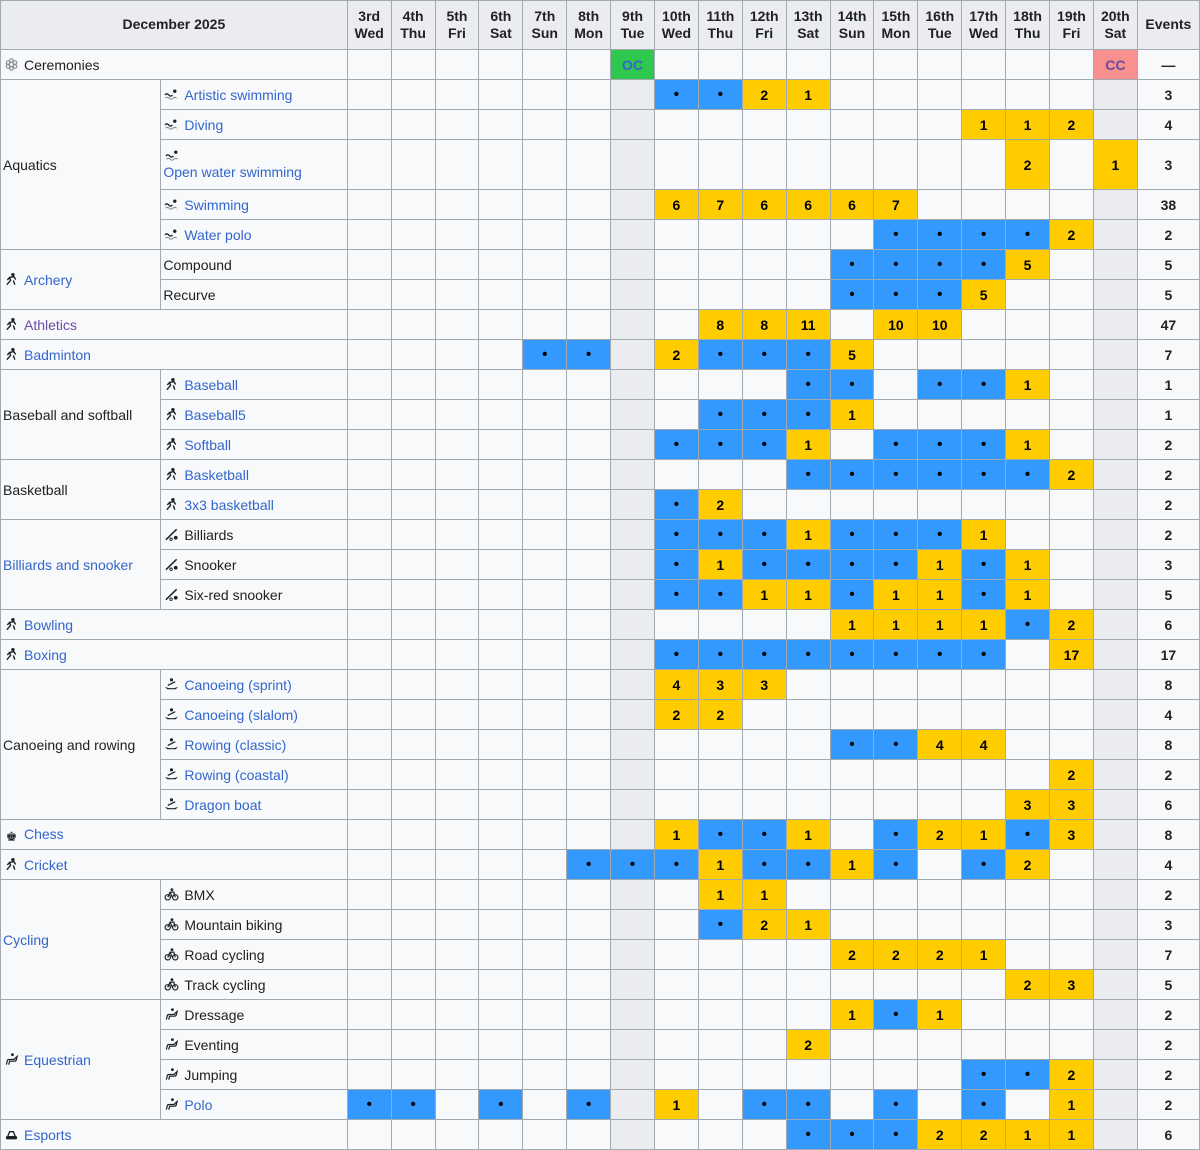  I want to click on sport-link-canoeing-slalom: Canoeing (slalom), so click(241, 714).